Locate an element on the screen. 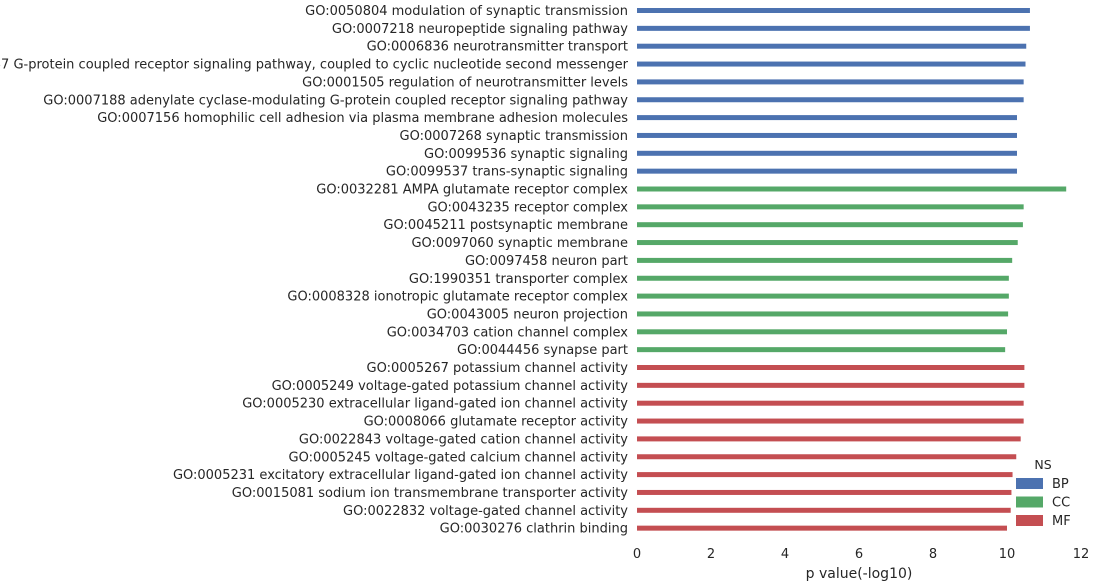  legend-label-cc: CC is located at coordinates (1061, 503).